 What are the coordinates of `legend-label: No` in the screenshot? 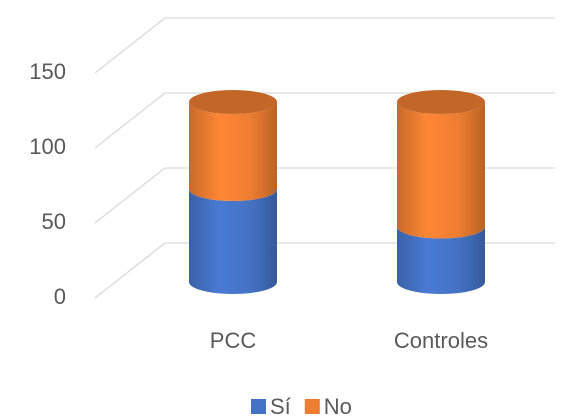 It's located at (338, 406).